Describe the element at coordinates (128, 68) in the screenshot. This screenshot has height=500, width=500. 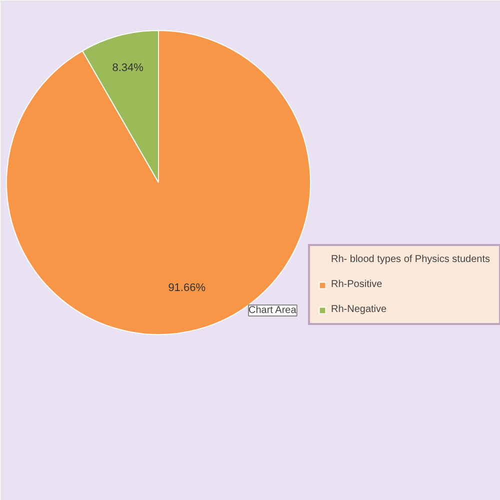
I see `data-label: 8.34%` at that location.